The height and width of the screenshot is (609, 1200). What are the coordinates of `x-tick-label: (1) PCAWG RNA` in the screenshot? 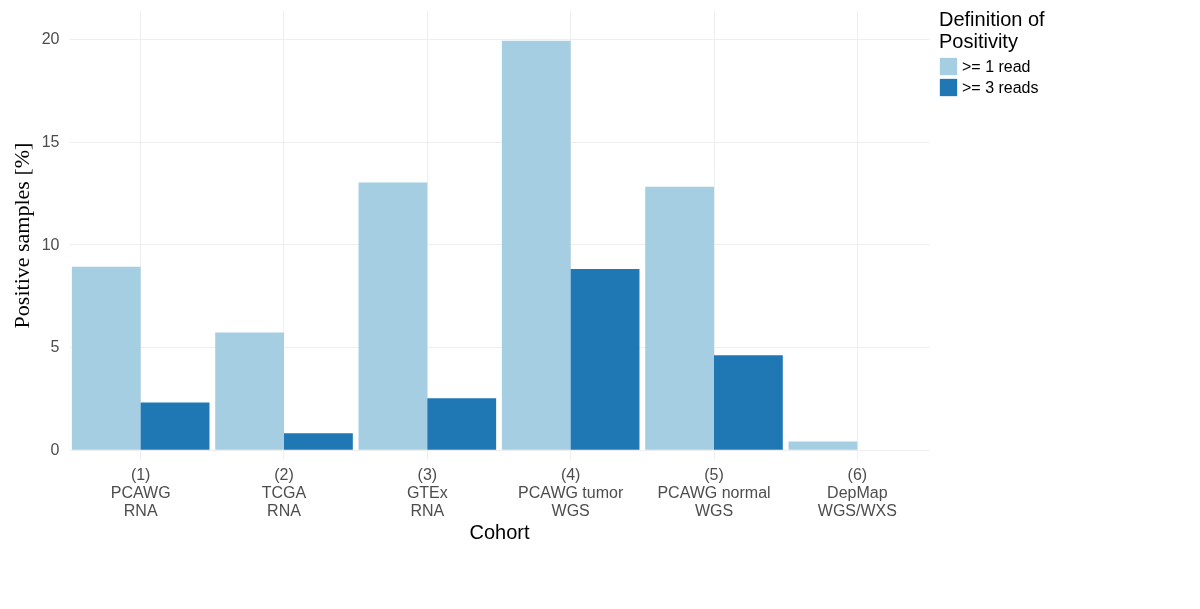 It's located at (140, 492).